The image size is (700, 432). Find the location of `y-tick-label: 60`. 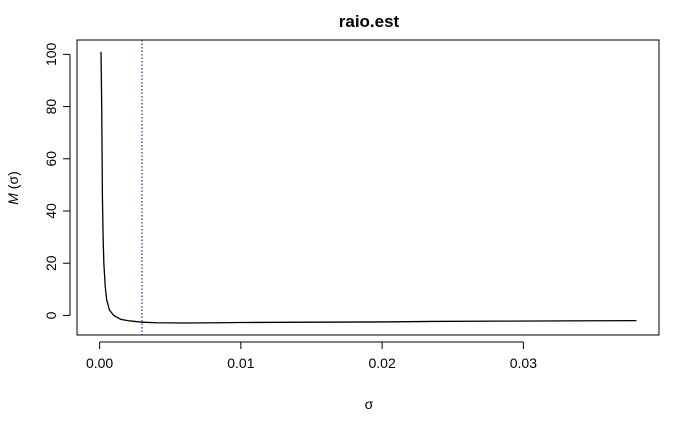

y-tick-label: 60 is located at coordinates (51, 159).